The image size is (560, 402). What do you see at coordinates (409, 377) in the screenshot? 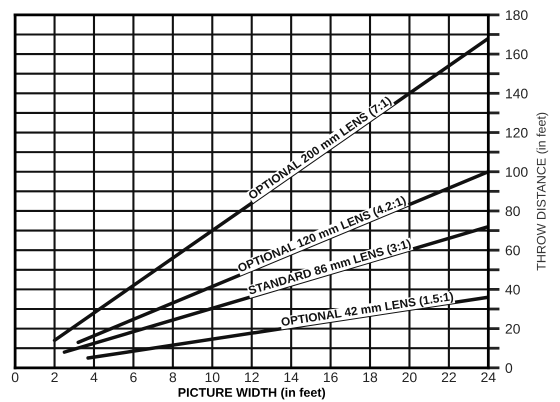
I see `x-tick-label: 20` at bounding box center [409, 377].